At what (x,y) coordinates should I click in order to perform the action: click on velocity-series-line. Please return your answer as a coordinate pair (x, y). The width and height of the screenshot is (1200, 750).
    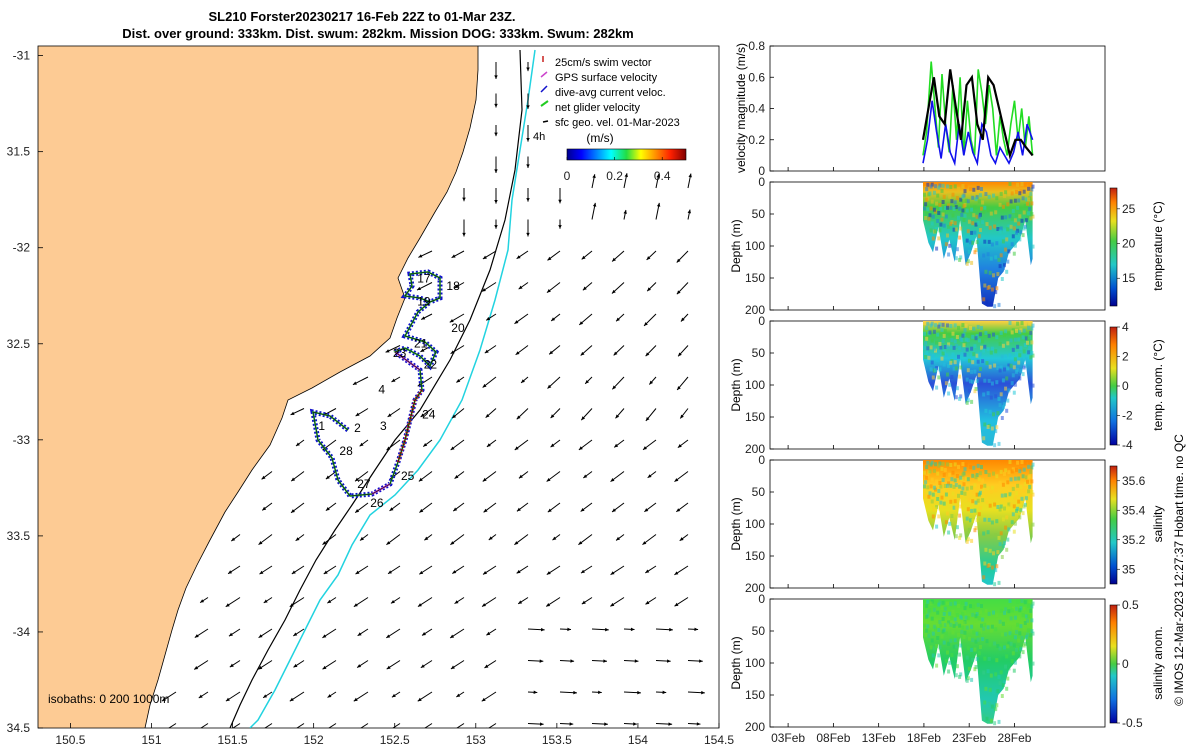
    Looking at the image, I should click on (977, 114).